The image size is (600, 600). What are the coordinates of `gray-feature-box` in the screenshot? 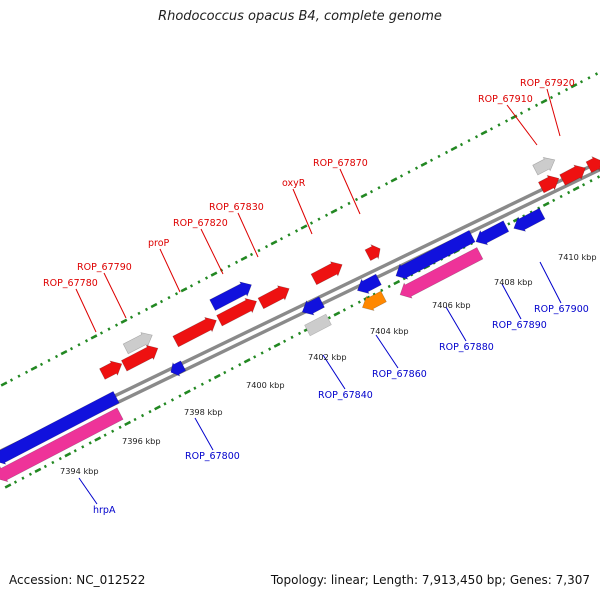 It's located at (318, 325).